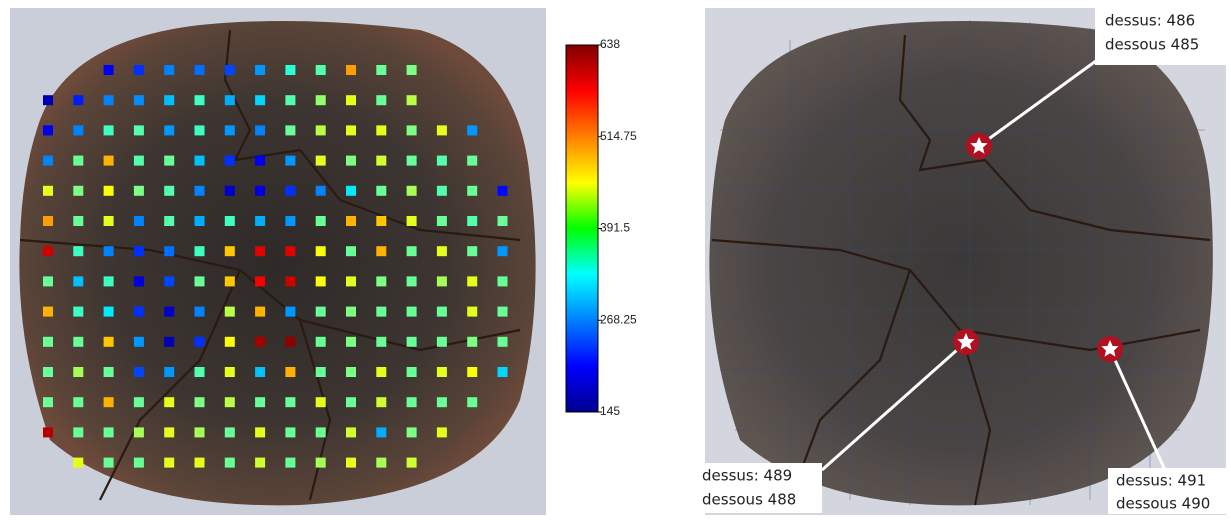 The image size is (1231, 520). What do you see at coordinates (1160, 36) in the screenshot?
I see `annotation-box` at bounding box center [1160, 36].